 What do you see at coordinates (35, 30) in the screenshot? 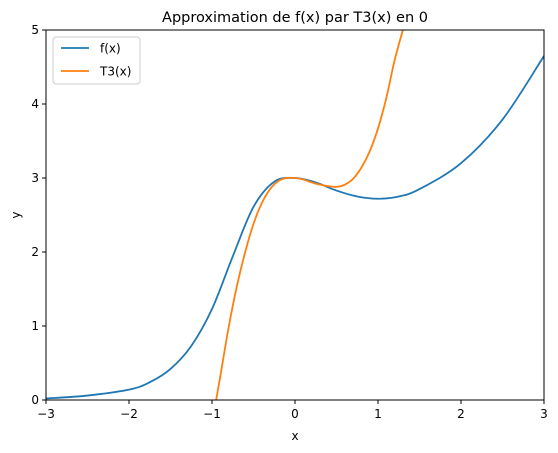
I see `y-tick-label: 5` at bounding box center [35, 30].